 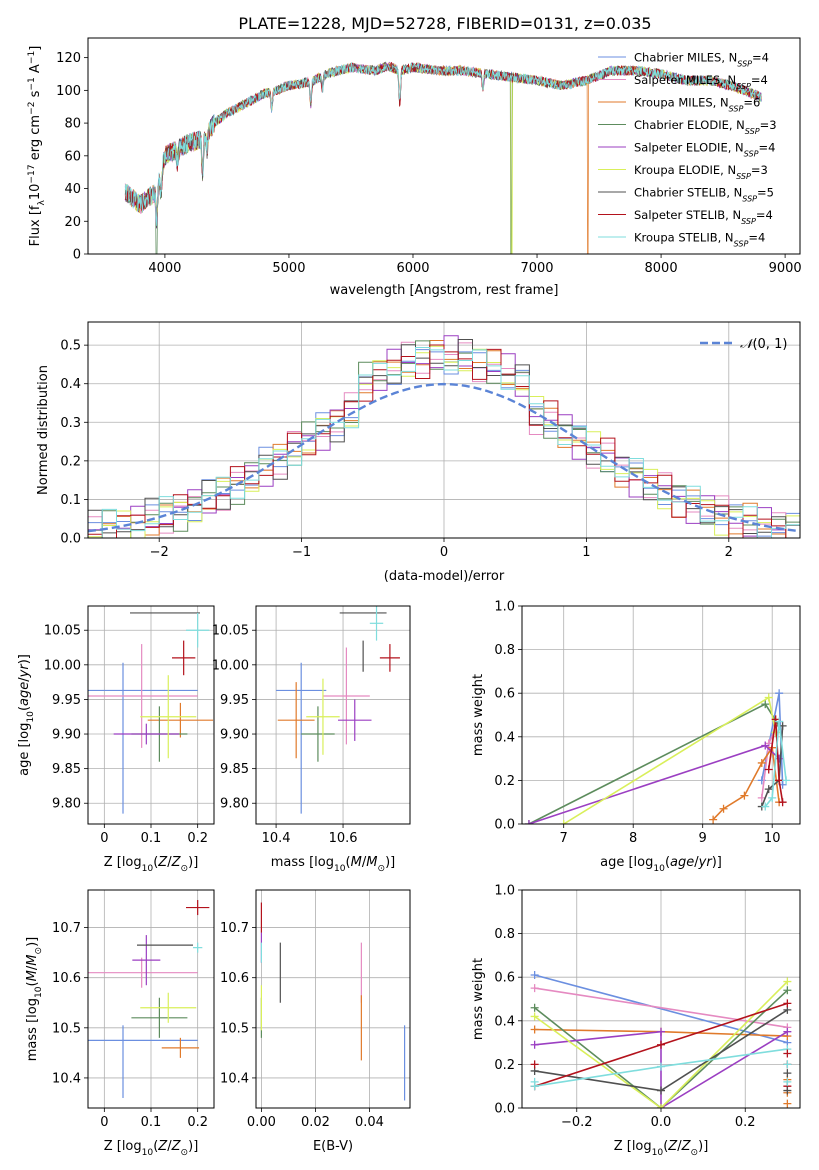 I want to click on legend-label: Kroupa STELIB, NSSP=4, so click(x=699, y=240).